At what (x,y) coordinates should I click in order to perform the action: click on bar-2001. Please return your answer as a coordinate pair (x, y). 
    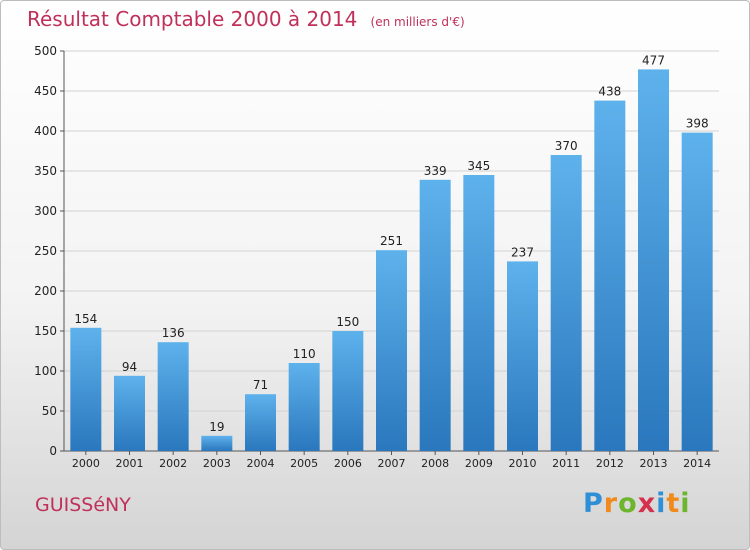
    Looking at the image, I should click on (129, 413).